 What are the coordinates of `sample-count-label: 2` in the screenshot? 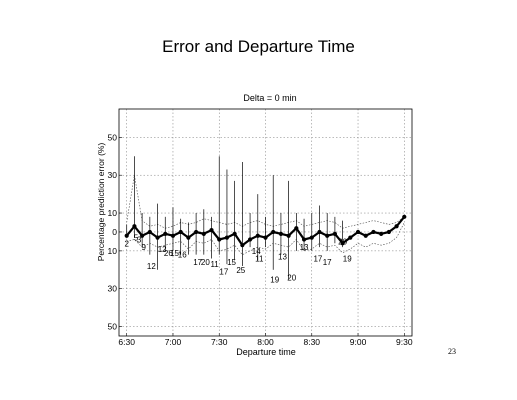 It's located at (126, 243).